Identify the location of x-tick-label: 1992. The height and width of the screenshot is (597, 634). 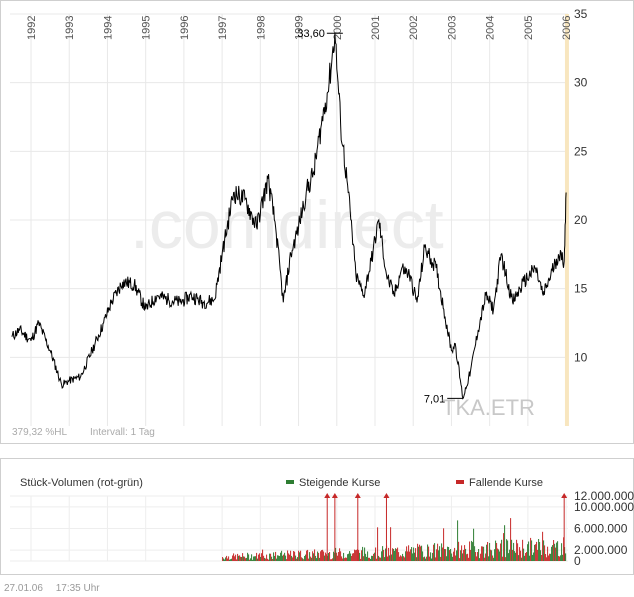
(32, 28).